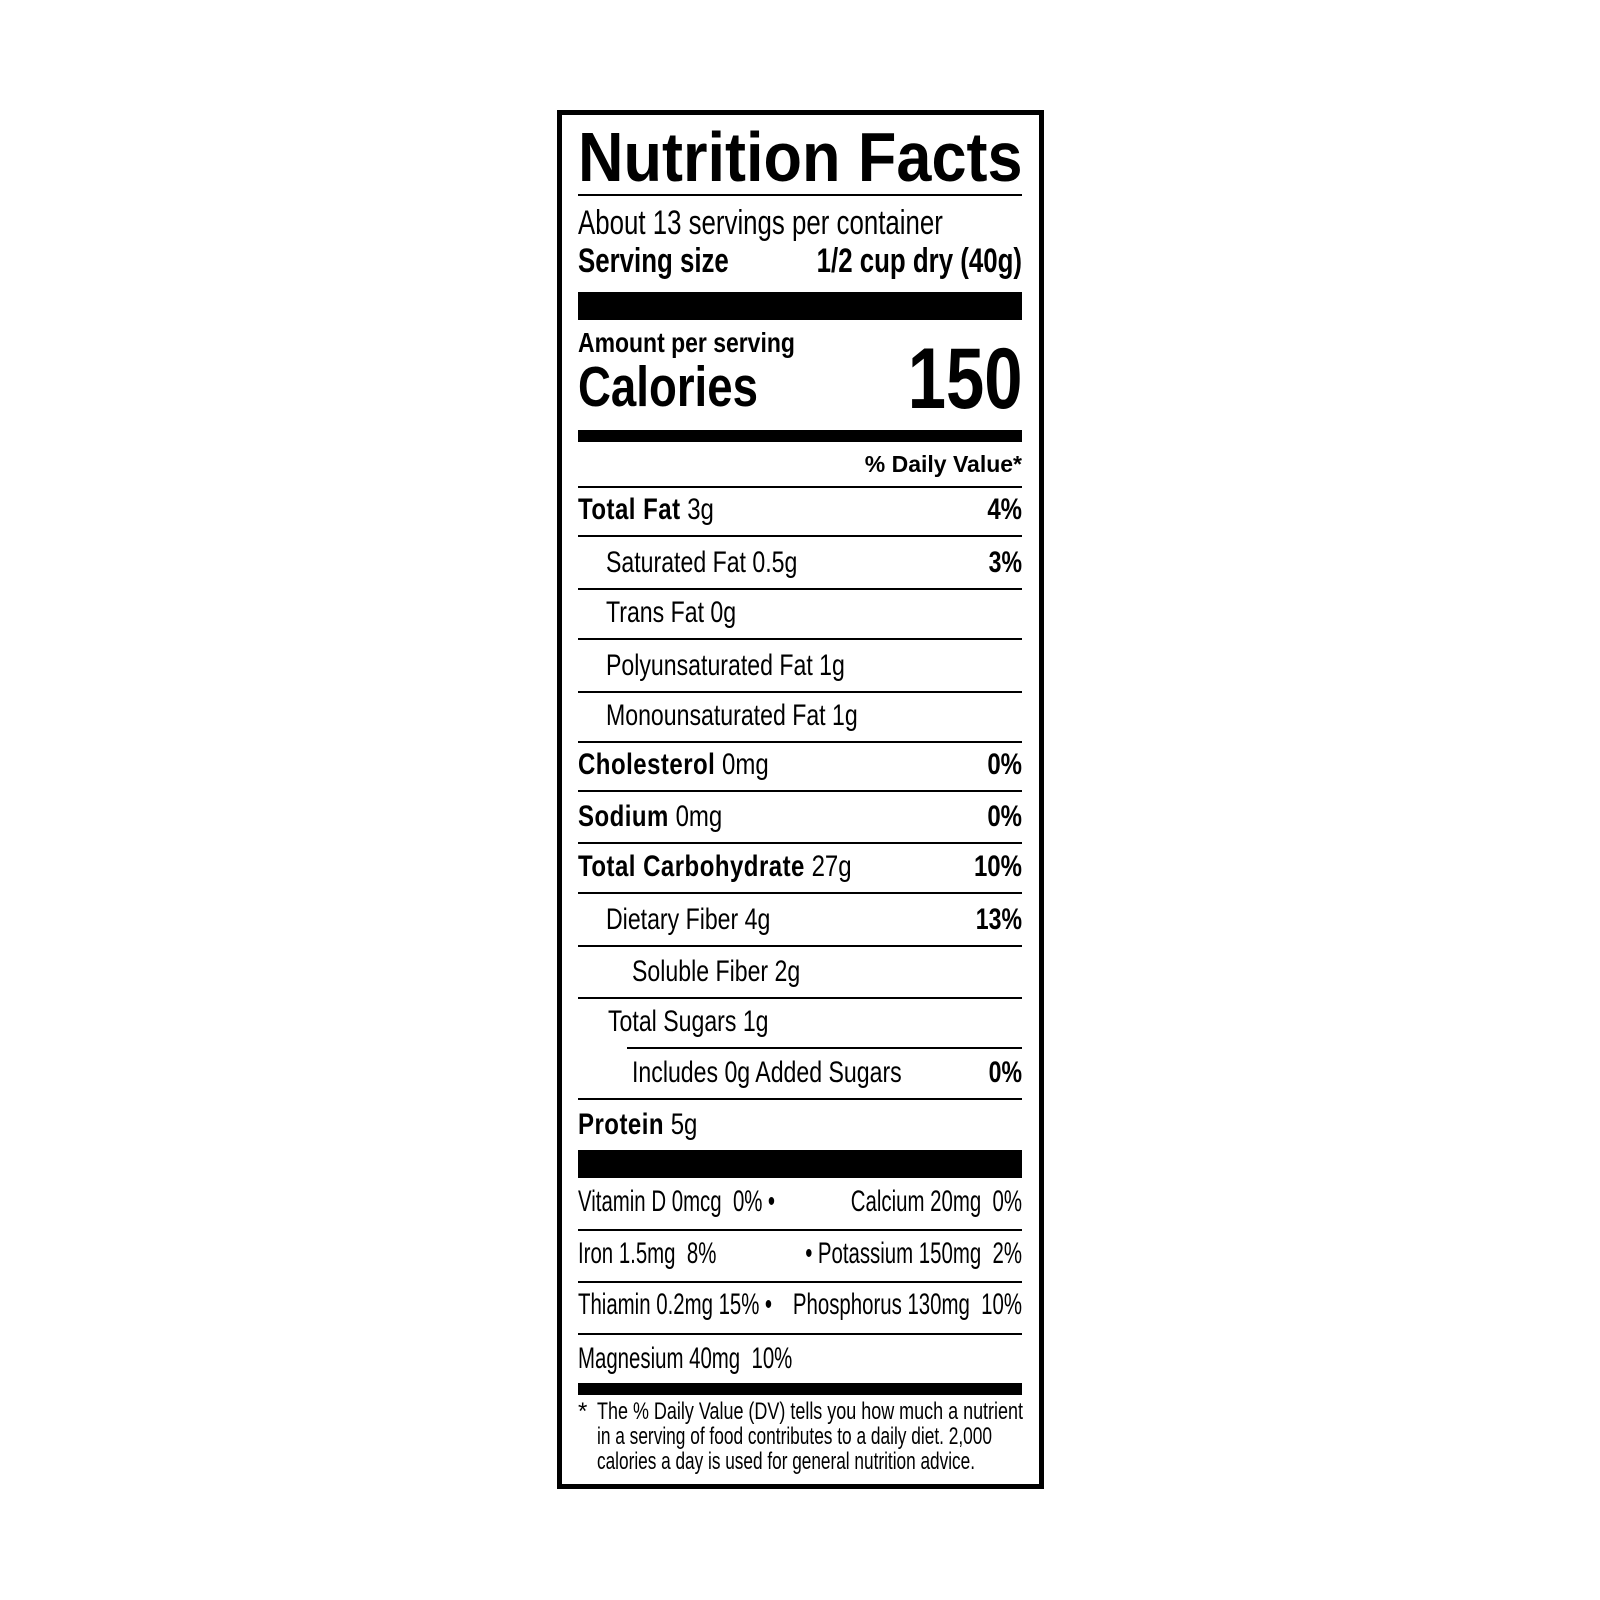 The width and height of the screenshot is (1600, 1600). What do you see at coordinates (800, 261) in the screenshot?
I see `serving-size-row: Serving size 1/2 cup dry (40g)` at bounding box center [800, 261].